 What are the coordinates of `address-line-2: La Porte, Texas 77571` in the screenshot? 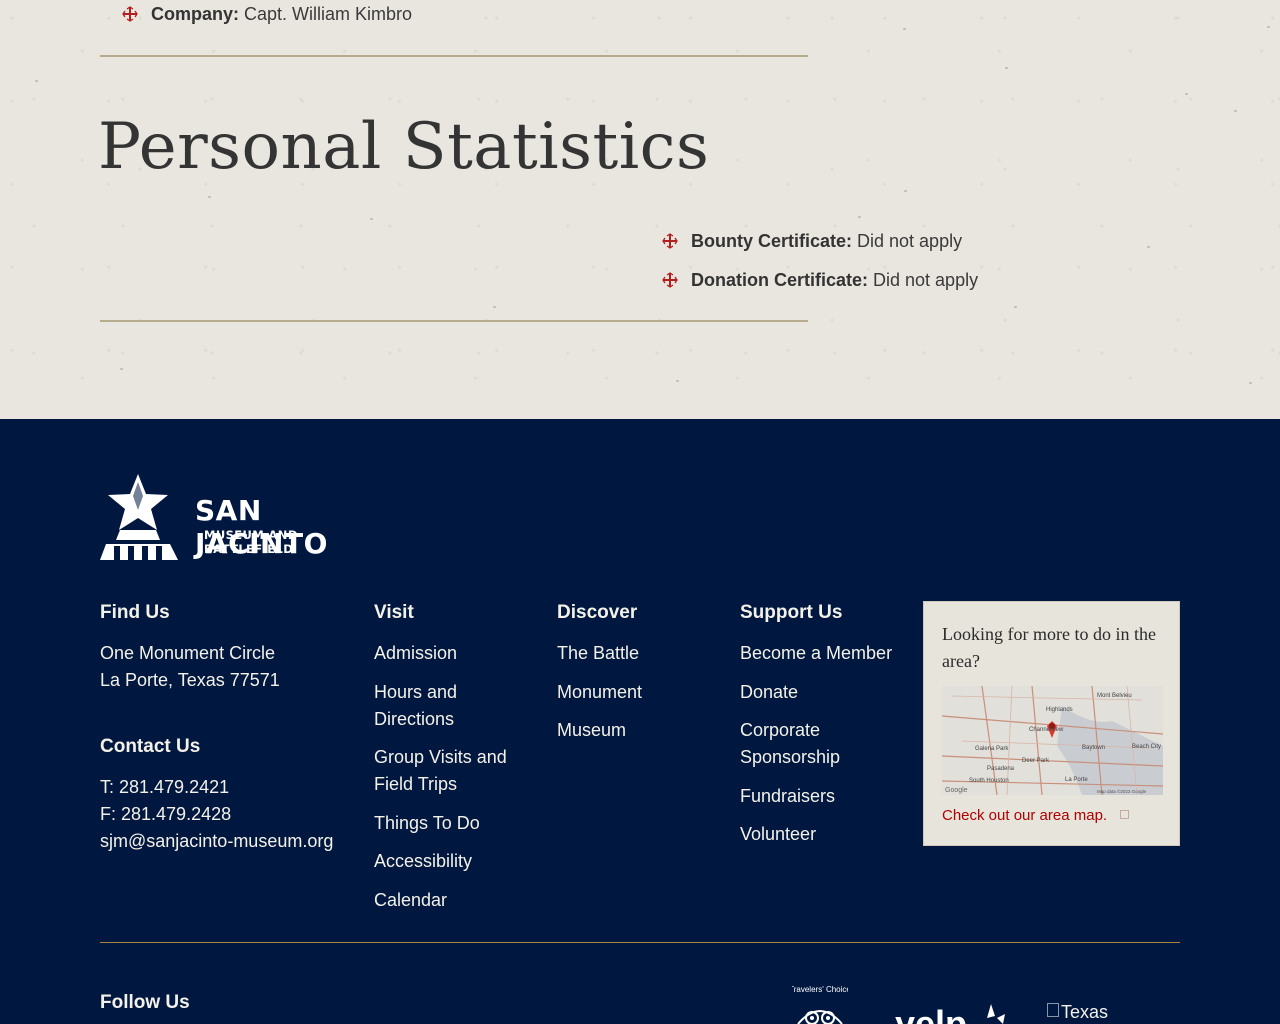 It's located at (190, 680).